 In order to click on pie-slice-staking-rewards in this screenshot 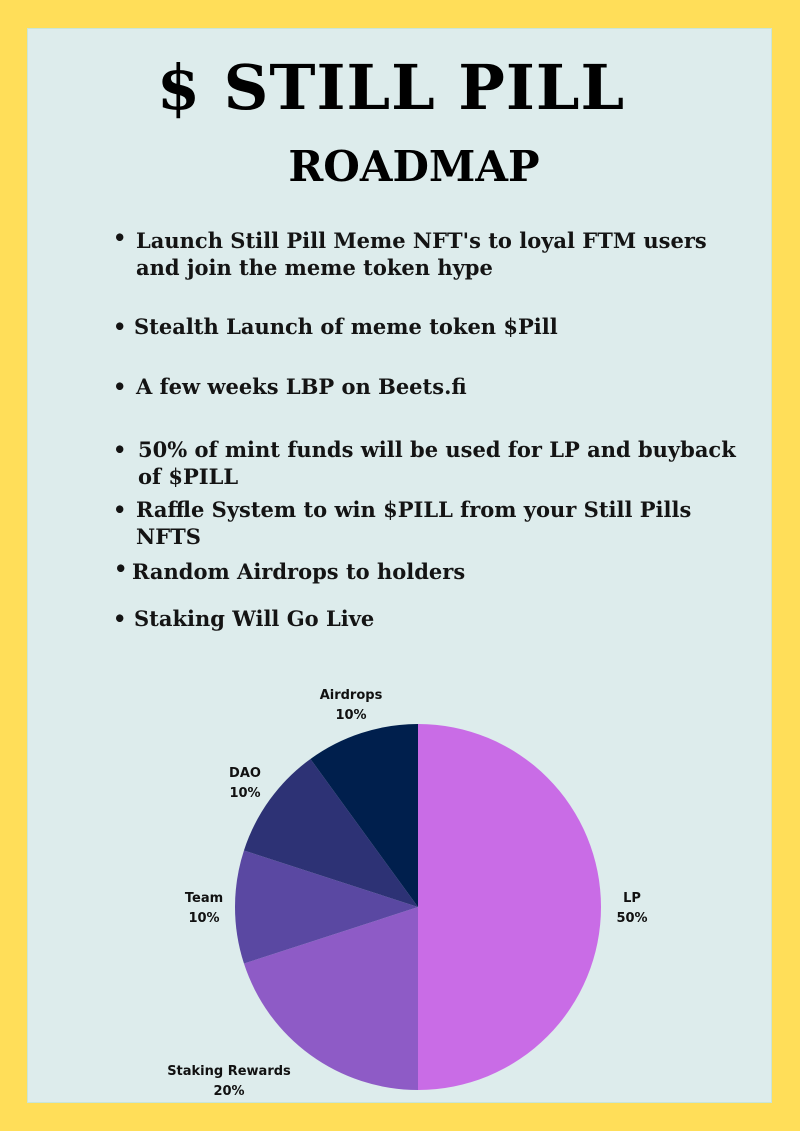, I will do `click(330, 998)`.